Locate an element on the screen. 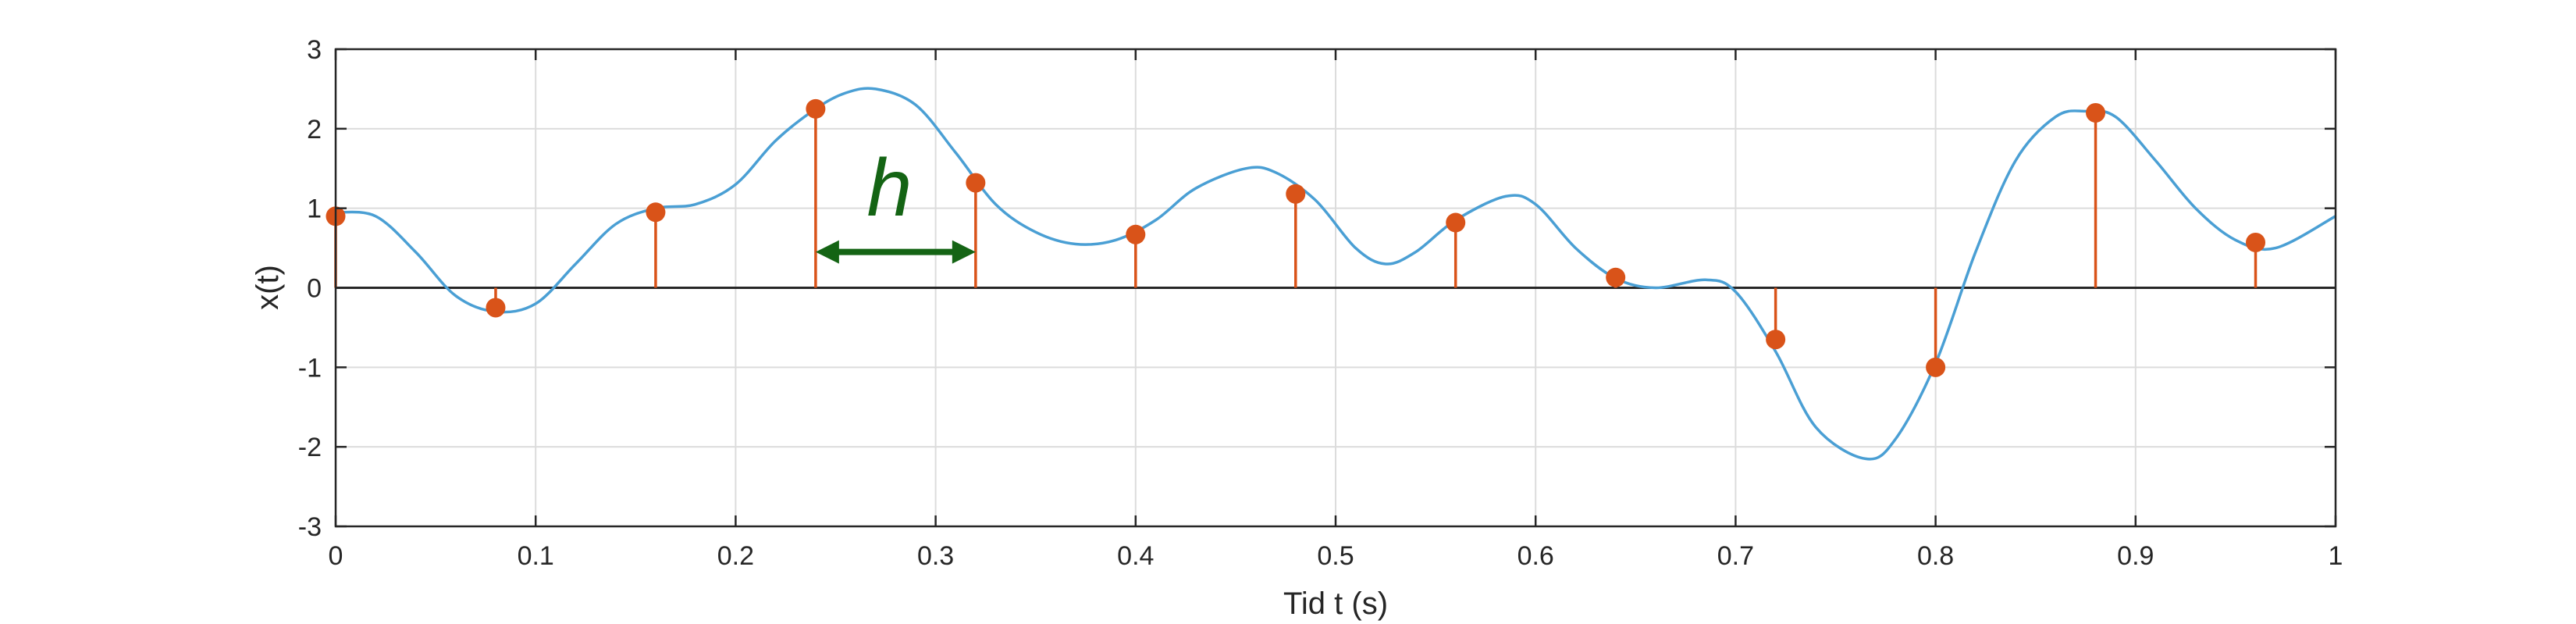 This screenshot has height=624, width=2576. y-tick-label: -3 is located at coordinates (310, 527).